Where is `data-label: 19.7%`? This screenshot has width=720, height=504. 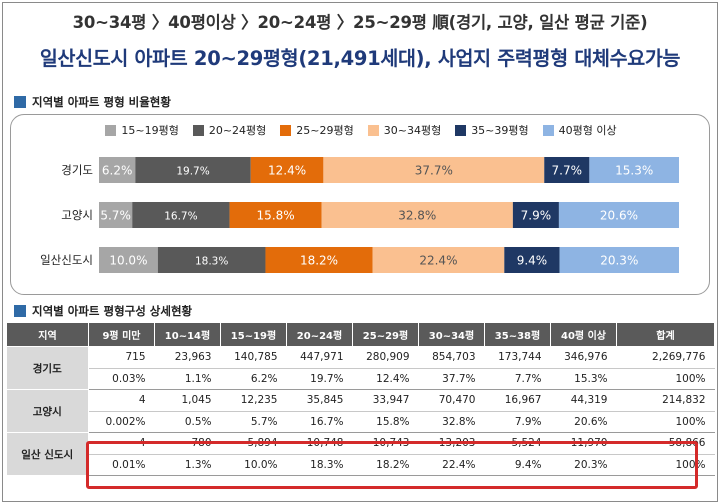 data-label: 19.7% is located at coordinates (192, 172).